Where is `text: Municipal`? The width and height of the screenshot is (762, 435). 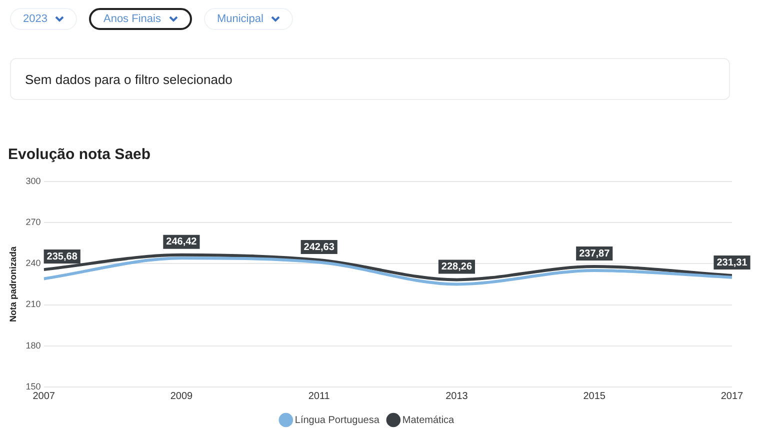
text: Municipal is located at coordinates (240, 19).